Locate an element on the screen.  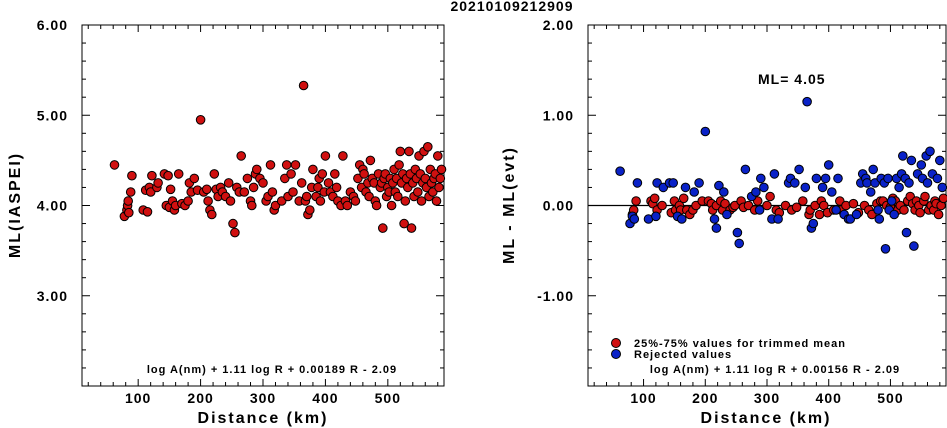
right-x-tick-label: 500 is located at coordinates (890, 398).